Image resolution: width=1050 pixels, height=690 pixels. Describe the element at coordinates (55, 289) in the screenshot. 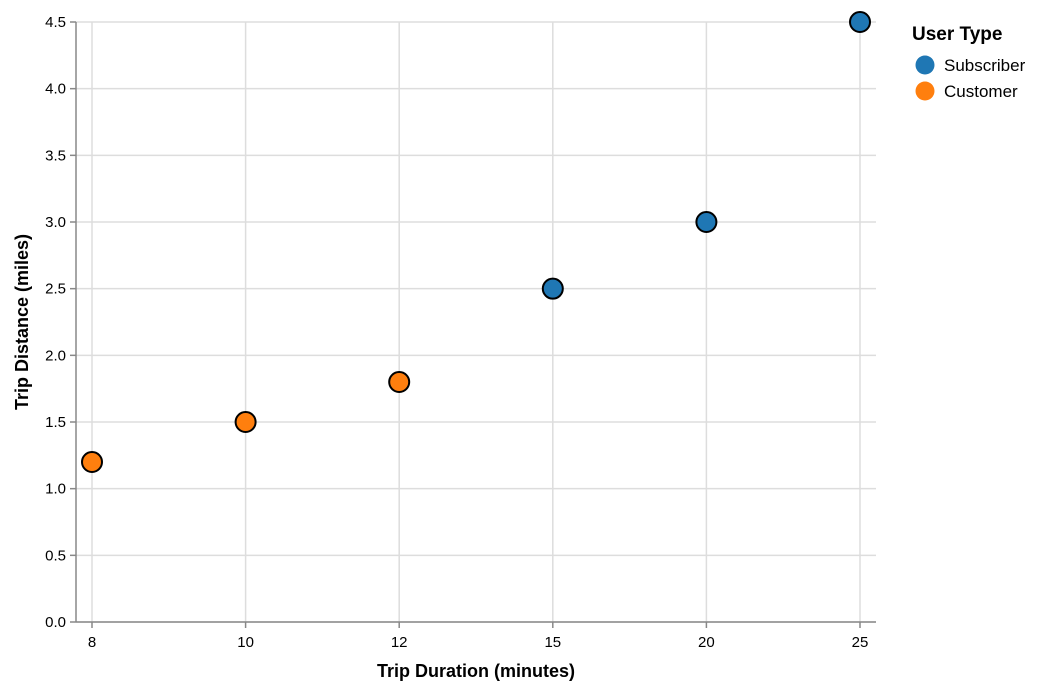

I see `y-tick-label: 2.5` at that location.